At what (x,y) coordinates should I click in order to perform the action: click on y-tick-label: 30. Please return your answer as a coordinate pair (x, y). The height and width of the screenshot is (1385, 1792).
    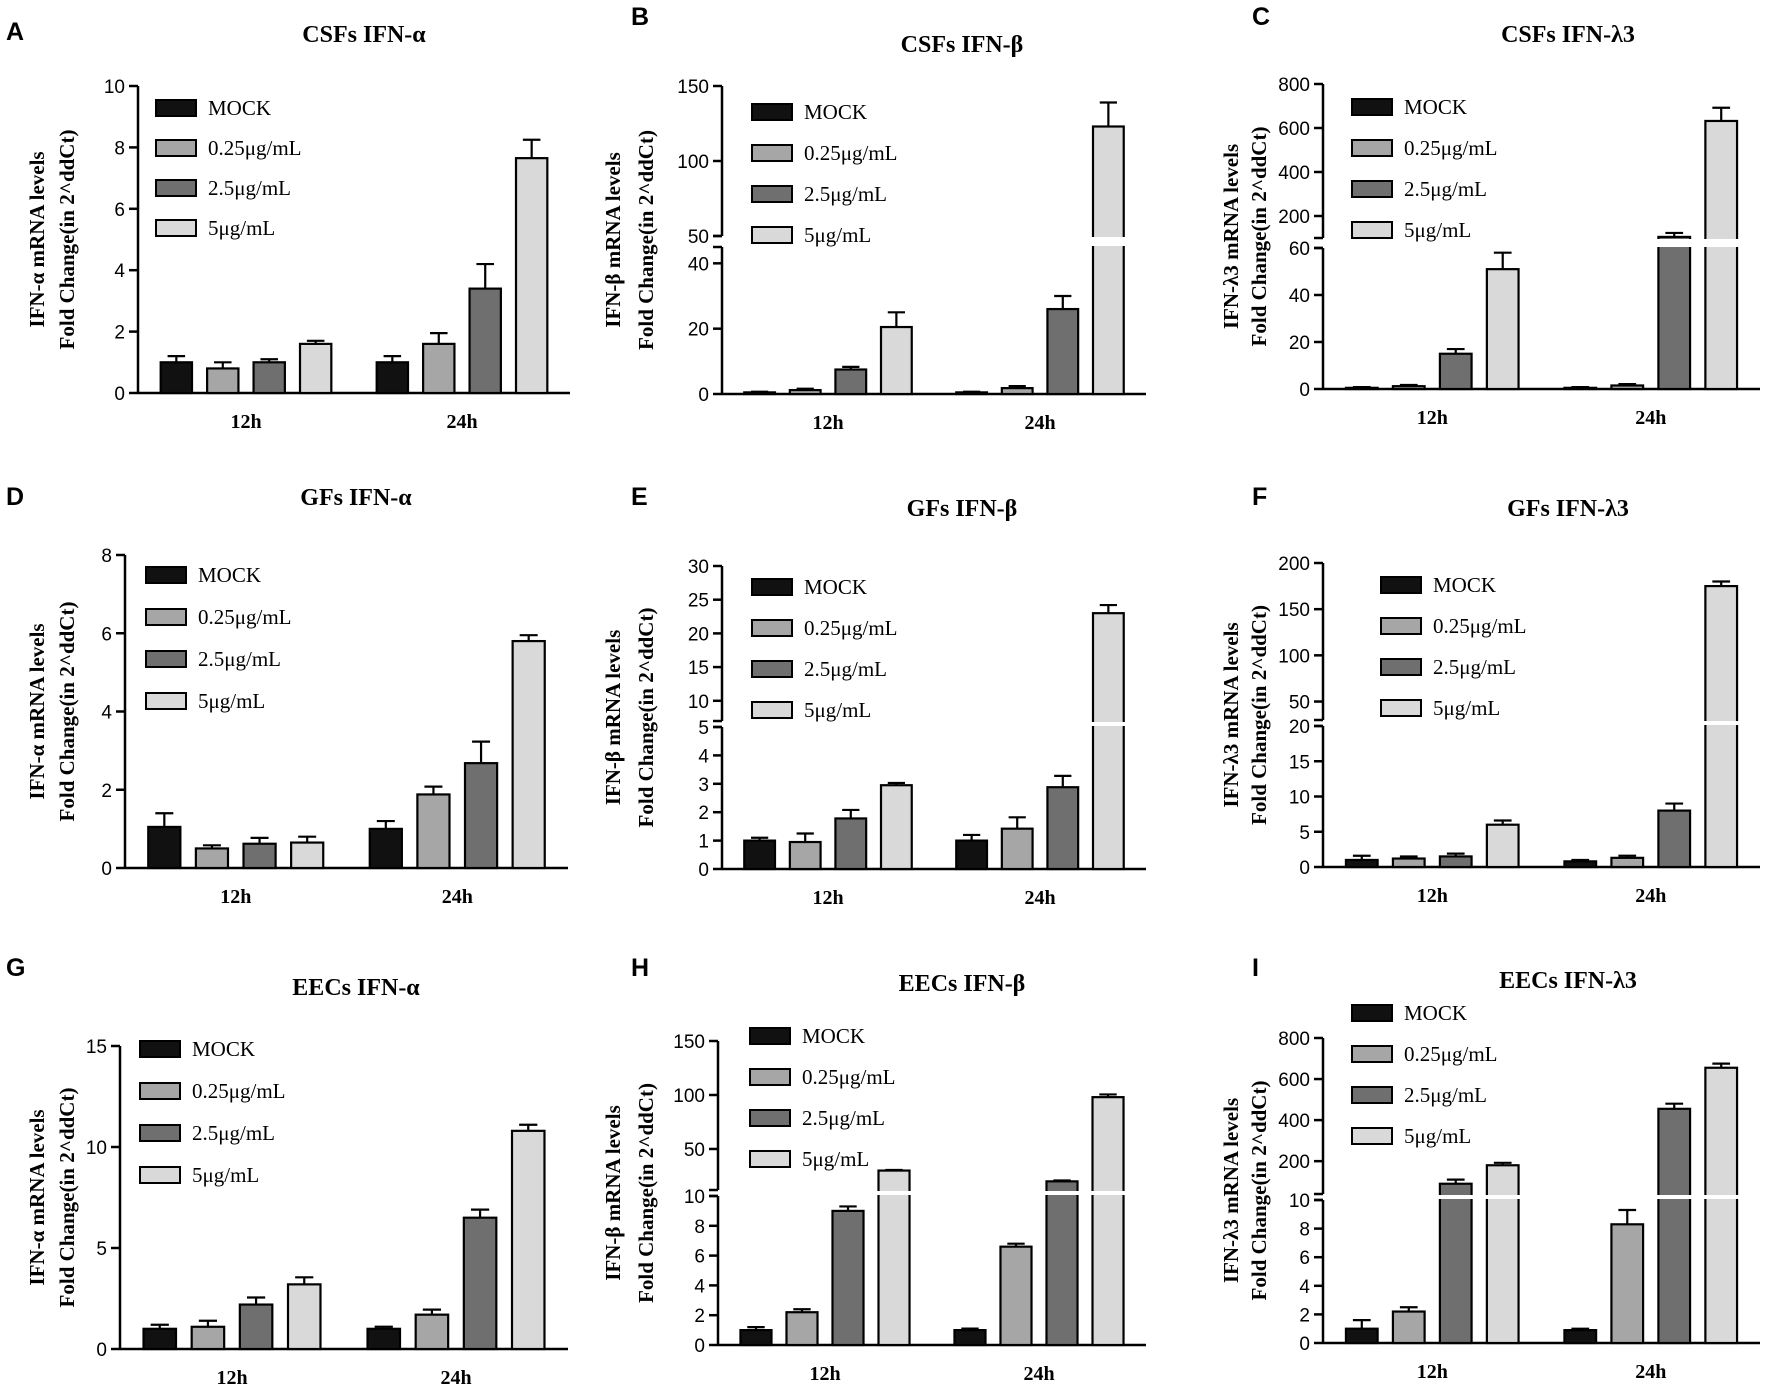
    Looking at the image, I should click on (698, 567).